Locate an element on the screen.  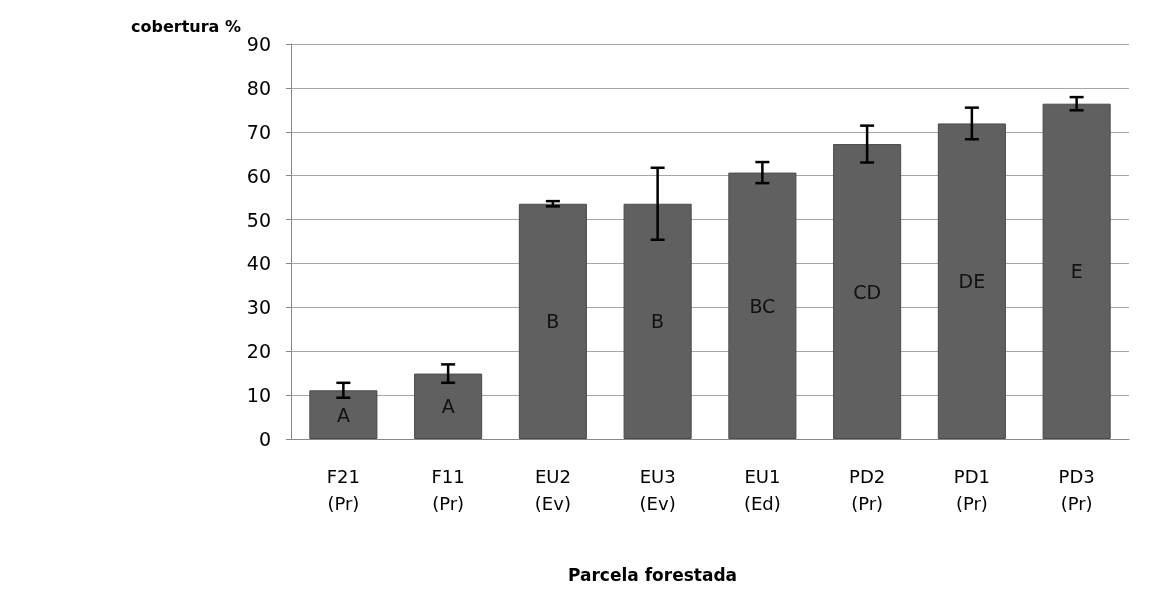
y-tick-label: 70 is located at coordinates (258, 131).